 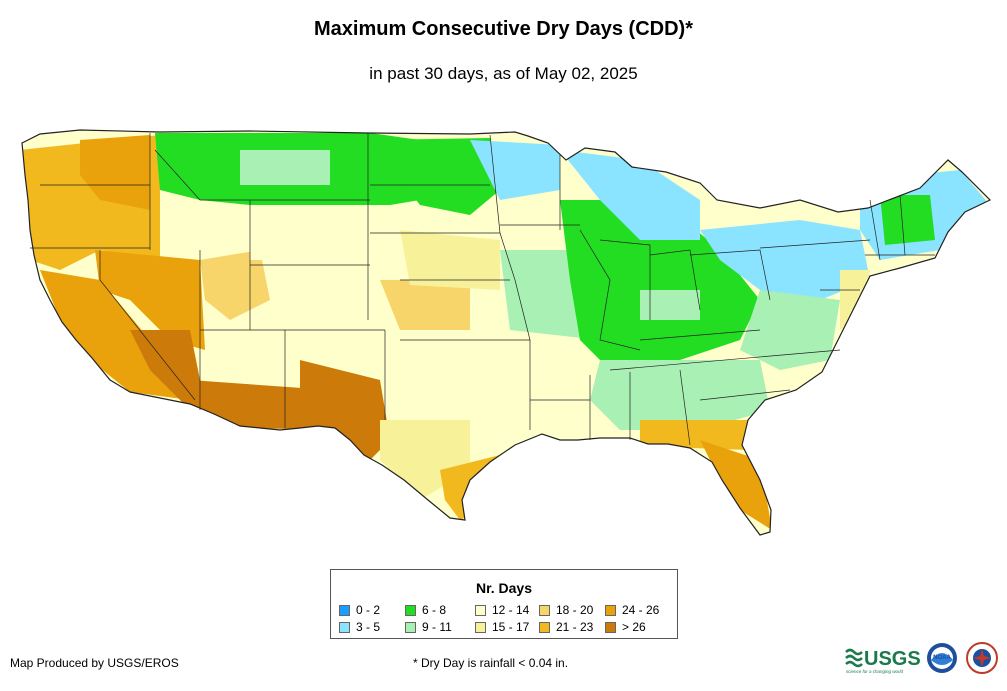 I want to click on map-subtitle: in past 30 days, as of May 02, 2025, so click(x=503, y=73).